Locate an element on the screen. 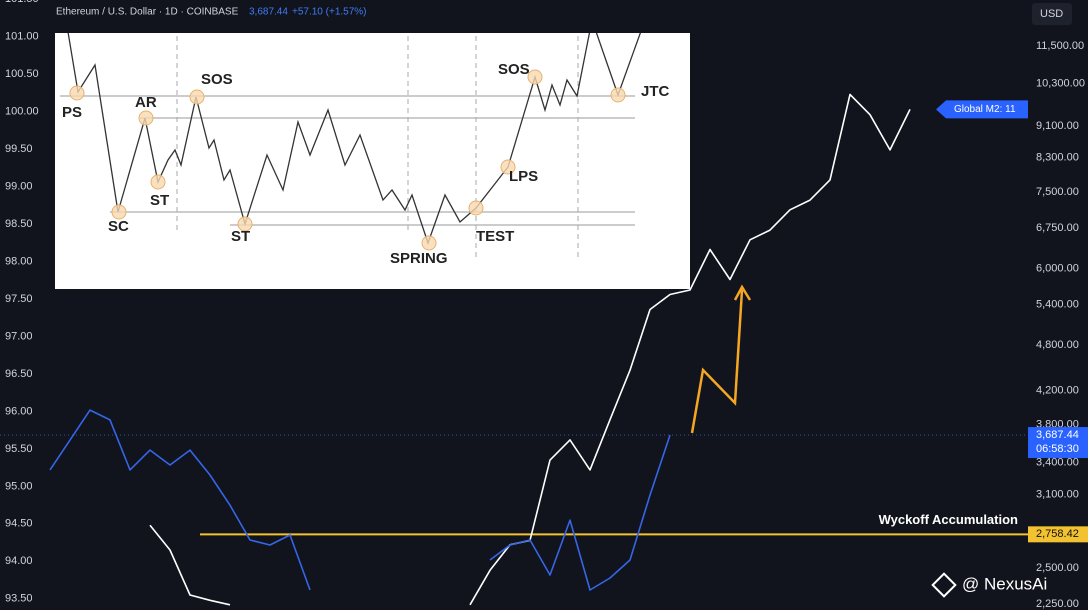  last-price-box is located at coordinates (1058, 443).